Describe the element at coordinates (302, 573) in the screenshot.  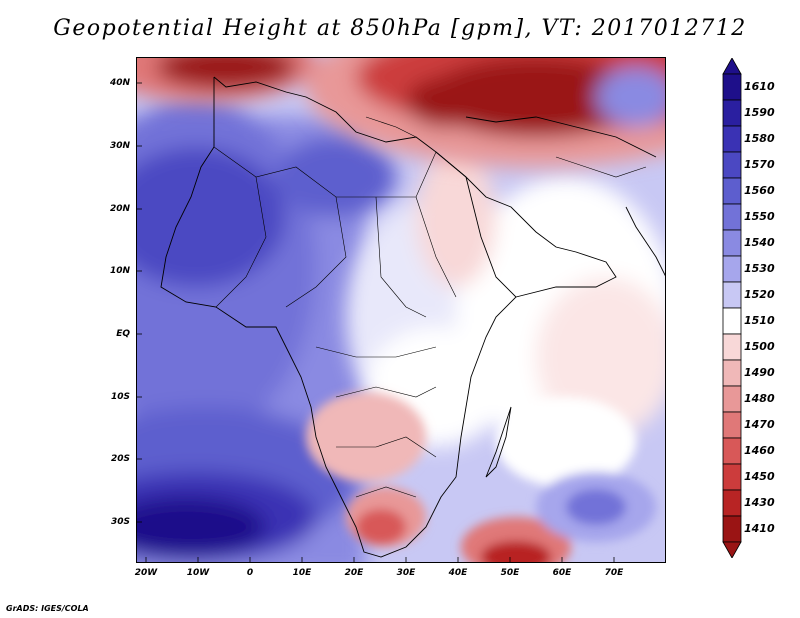
I see `xtick-10e: 10E` at that location.